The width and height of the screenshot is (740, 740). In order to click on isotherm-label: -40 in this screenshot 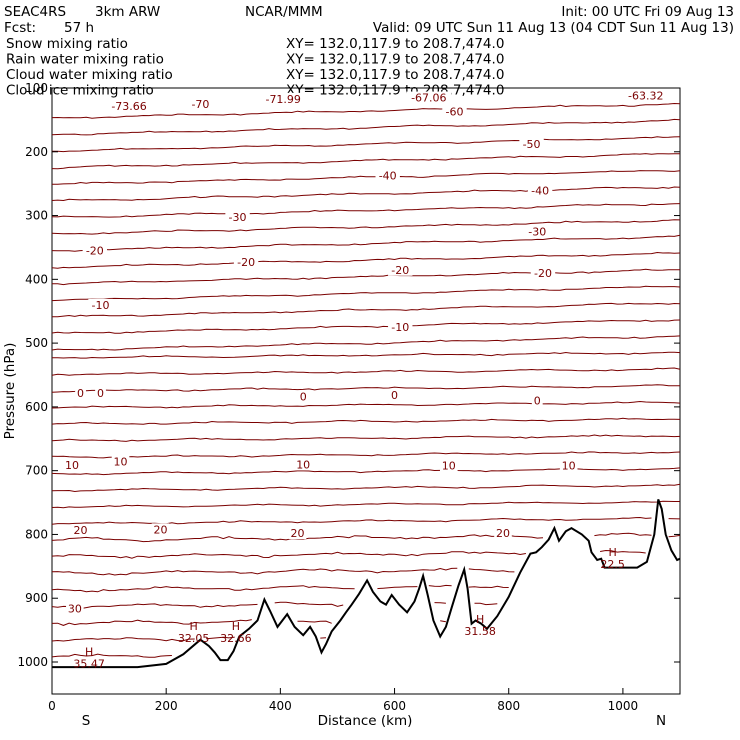, I will do `click(540, 191)`.